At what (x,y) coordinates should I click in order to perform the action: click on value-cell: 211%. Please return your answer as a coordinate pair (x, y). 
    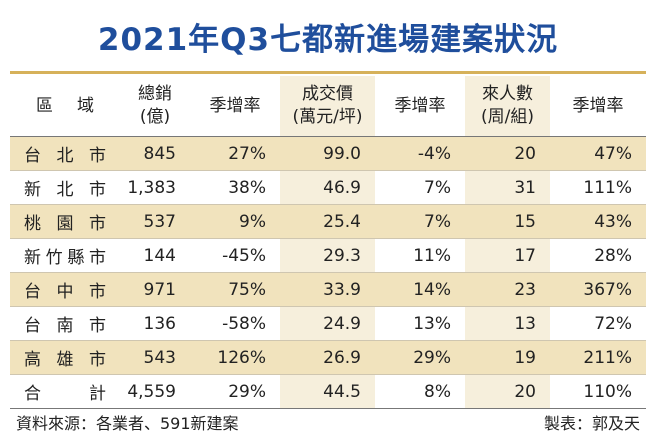
    Looking at the image, I should click on (598, 357).